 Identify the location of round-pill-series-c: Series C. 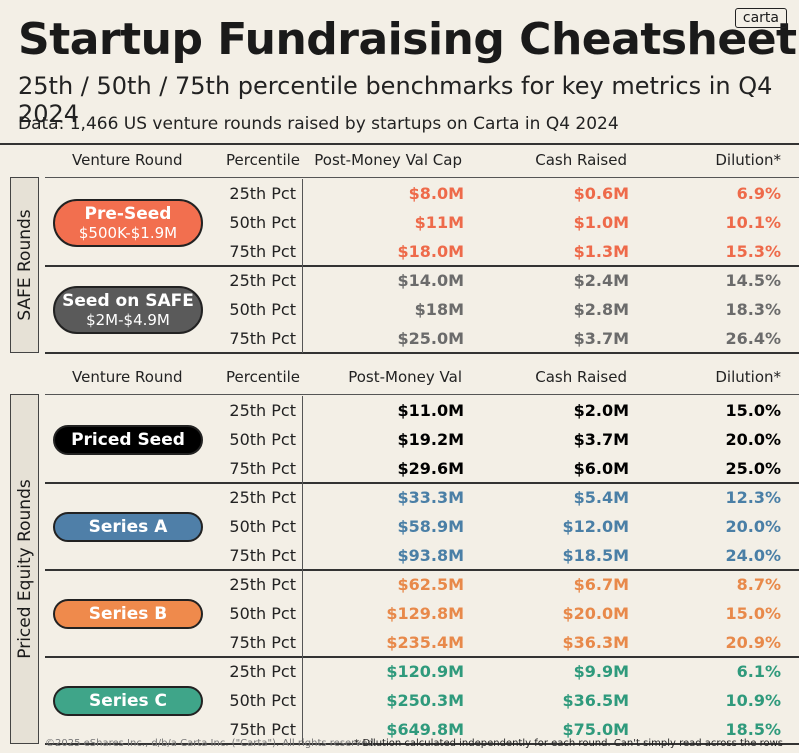
(128, 700).